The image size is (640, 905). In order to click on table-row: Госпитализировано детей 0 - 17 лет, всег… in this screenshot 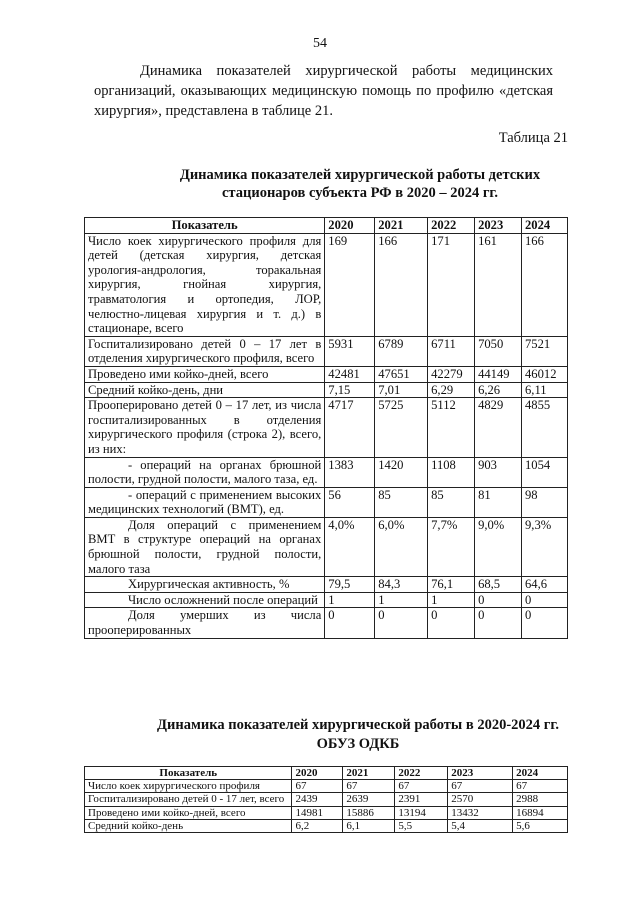, I will do `click(325, 799)`.